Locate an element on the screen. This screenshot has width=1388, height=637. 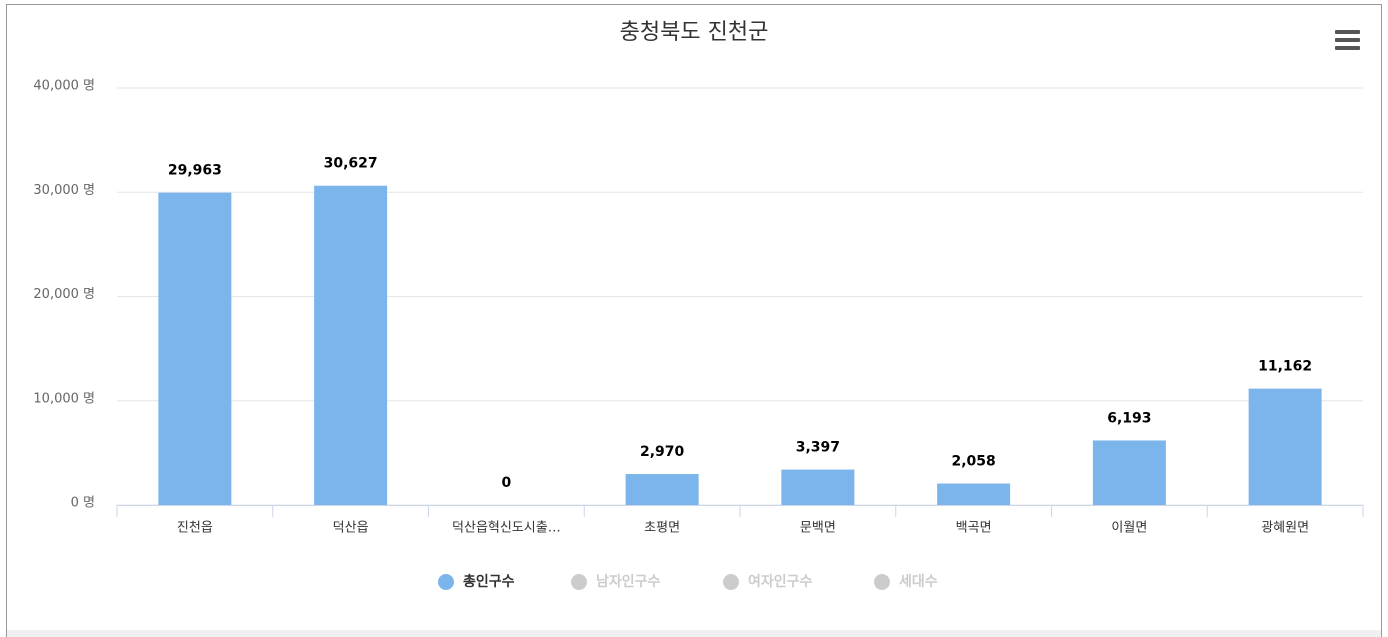
x-tick-label: 초평면 is located at coordinates (662, 528).